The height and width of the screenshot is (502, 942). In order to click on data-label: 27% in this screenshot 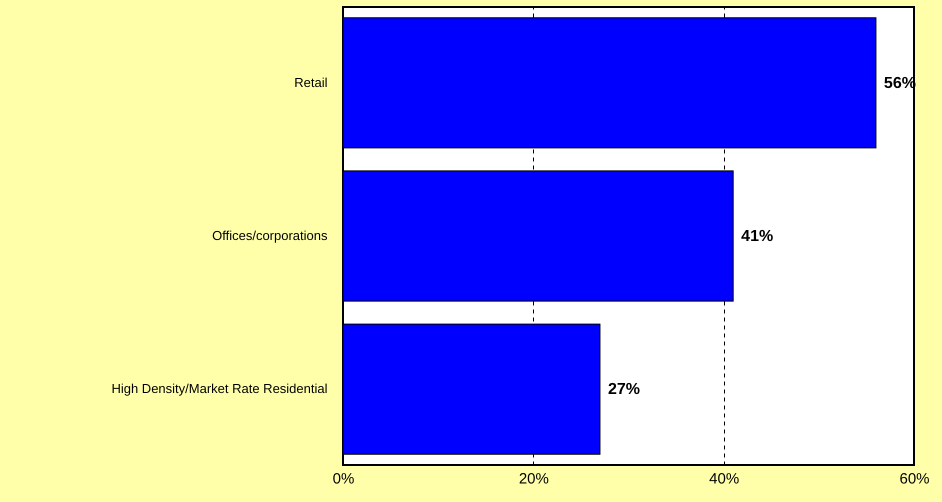, I will do `click(624, 389)`.